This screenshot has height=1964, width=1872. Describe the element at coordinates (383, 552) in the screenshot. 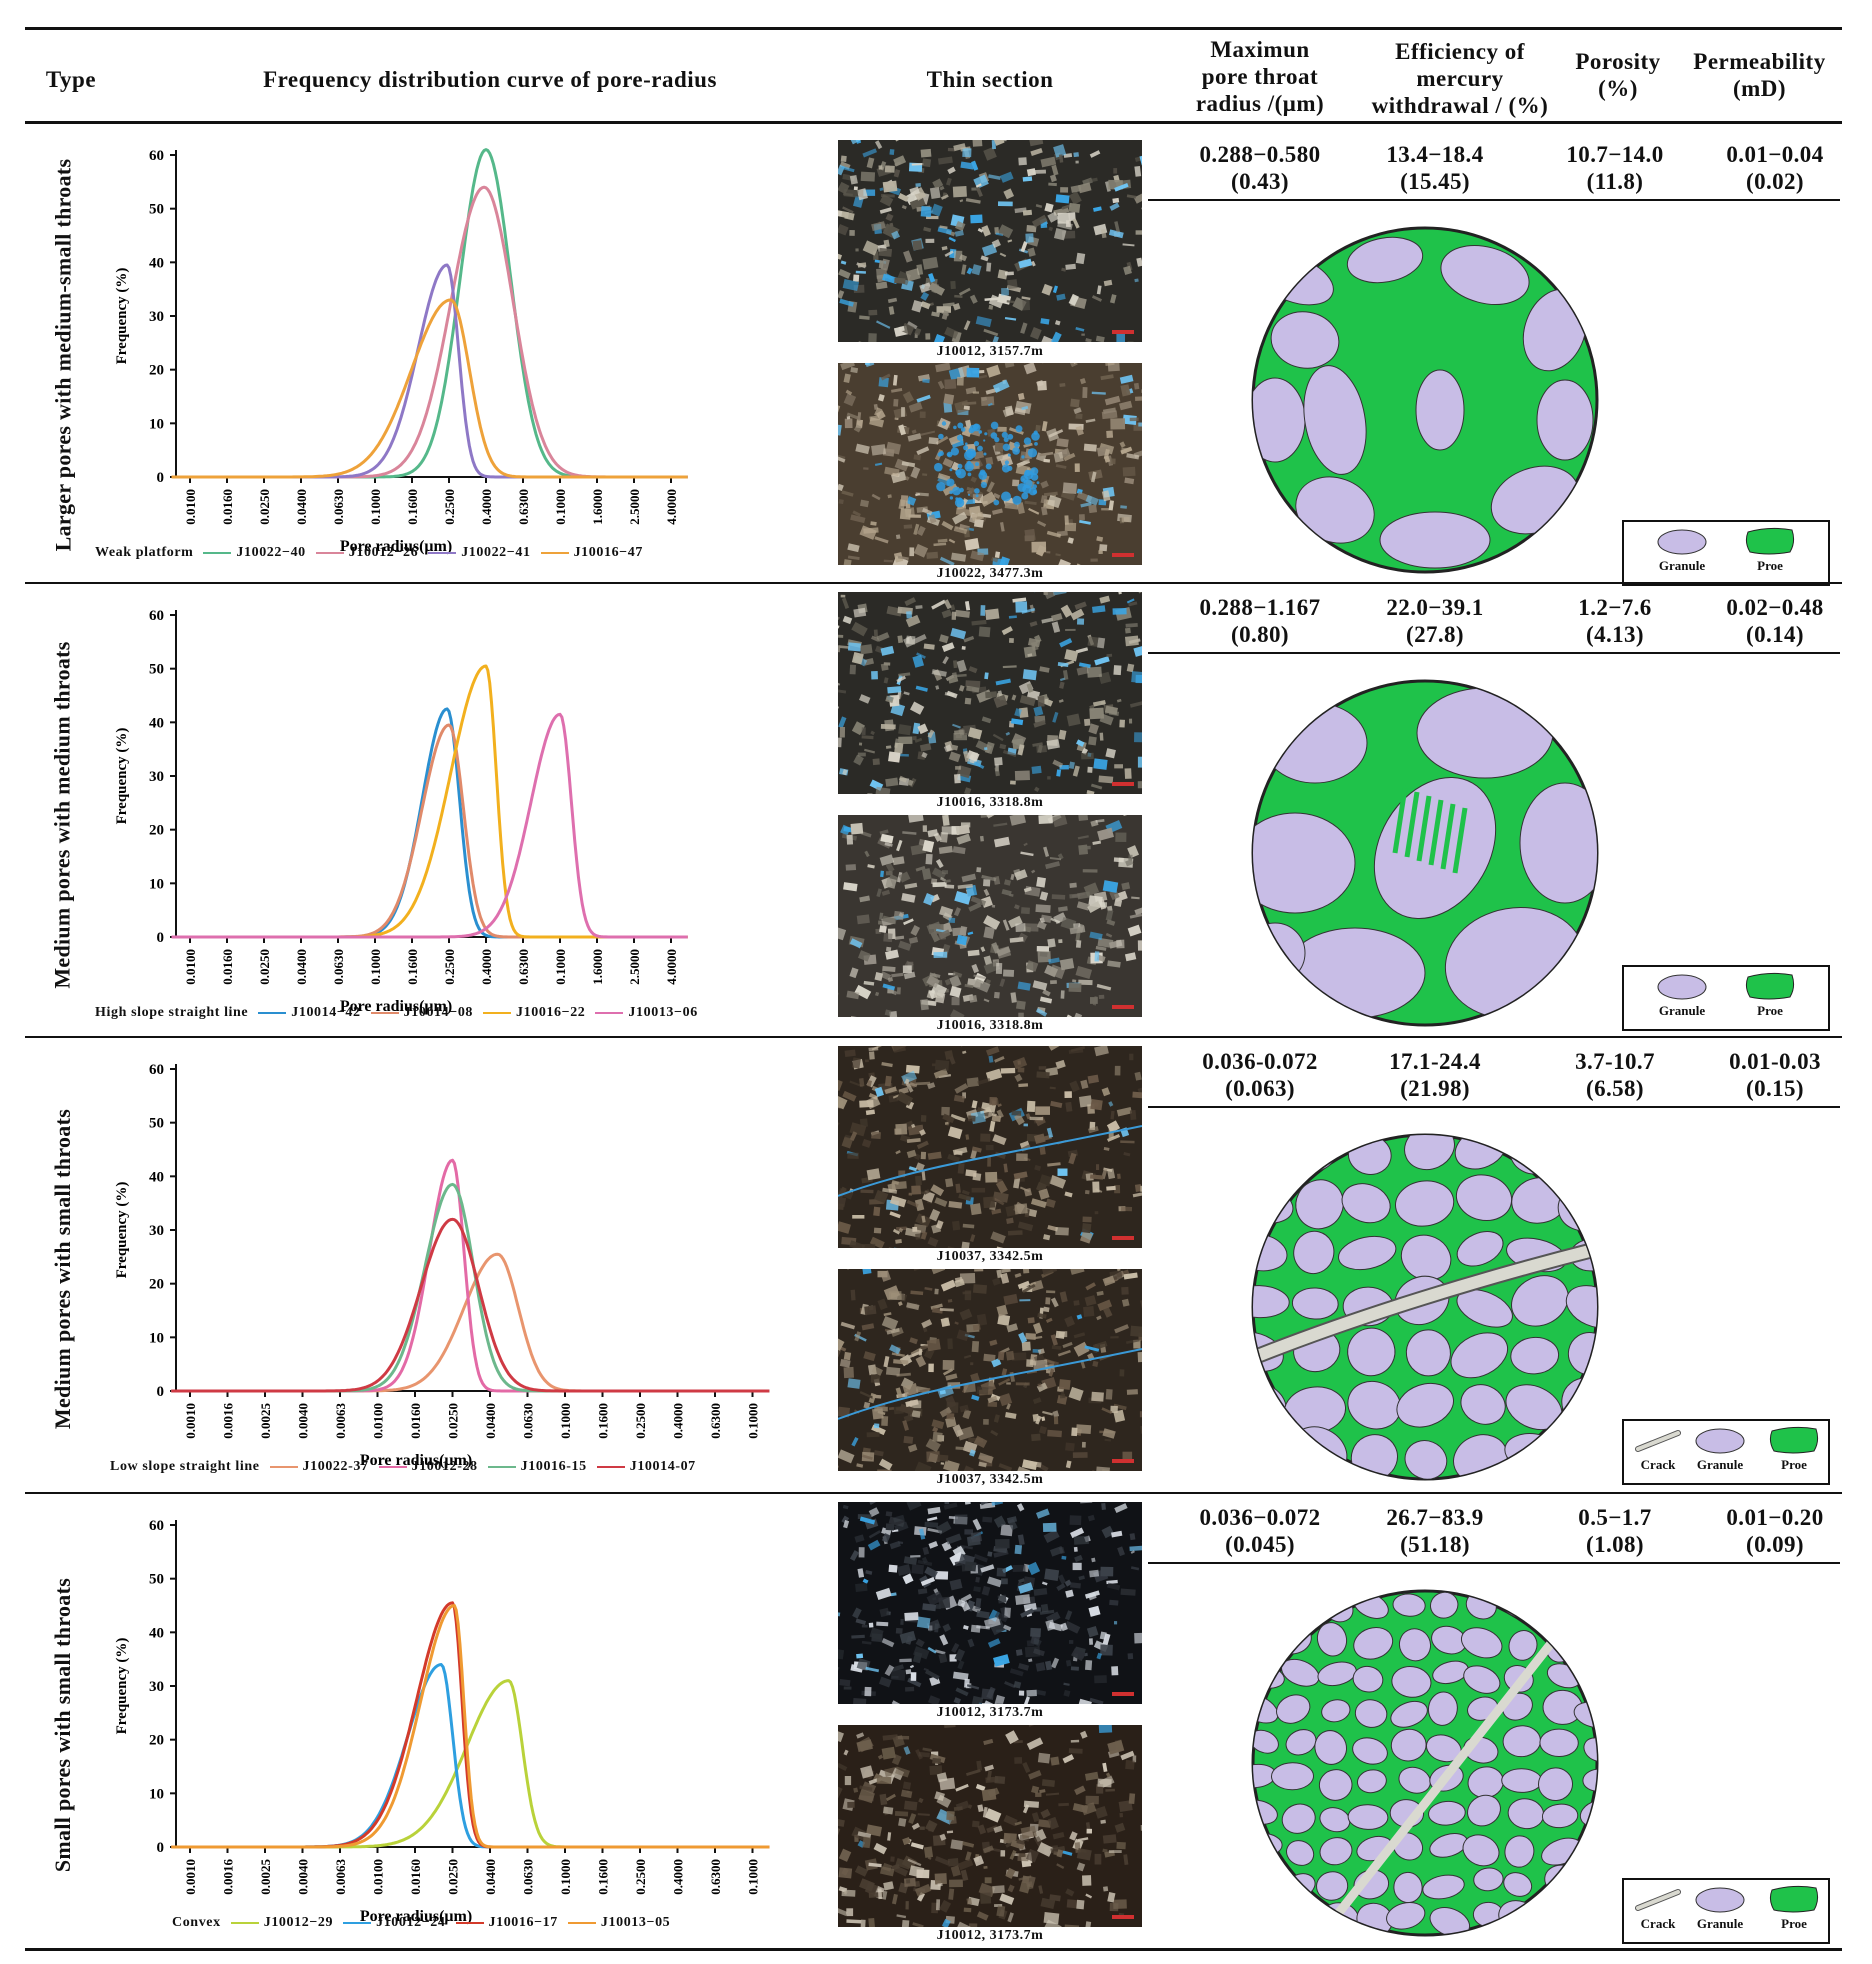

I see `legend-label: J10012−26` at that location.